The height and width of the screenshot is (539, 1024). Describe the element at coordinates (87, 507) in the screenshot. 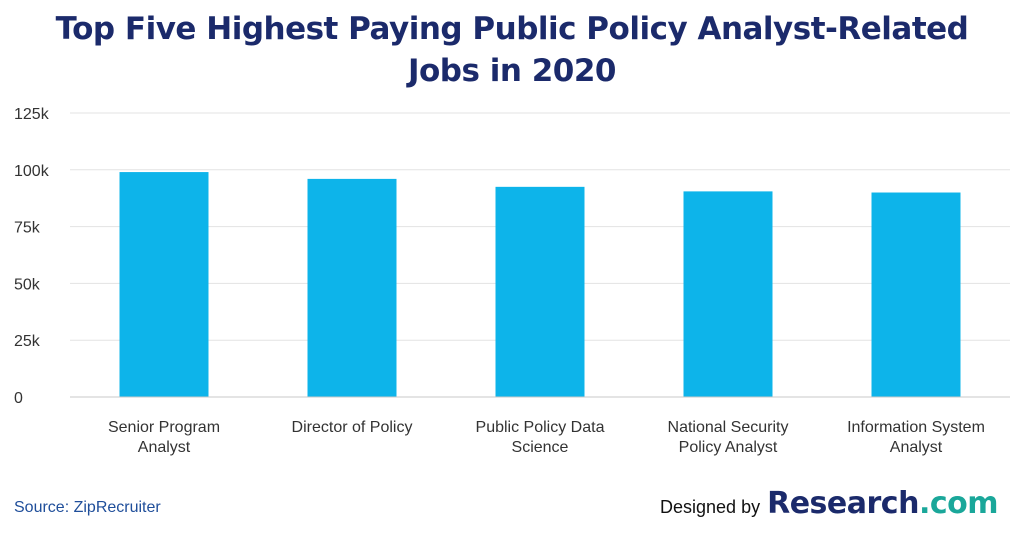

I see `source-note: Source: ZipRecruiter` at that location.